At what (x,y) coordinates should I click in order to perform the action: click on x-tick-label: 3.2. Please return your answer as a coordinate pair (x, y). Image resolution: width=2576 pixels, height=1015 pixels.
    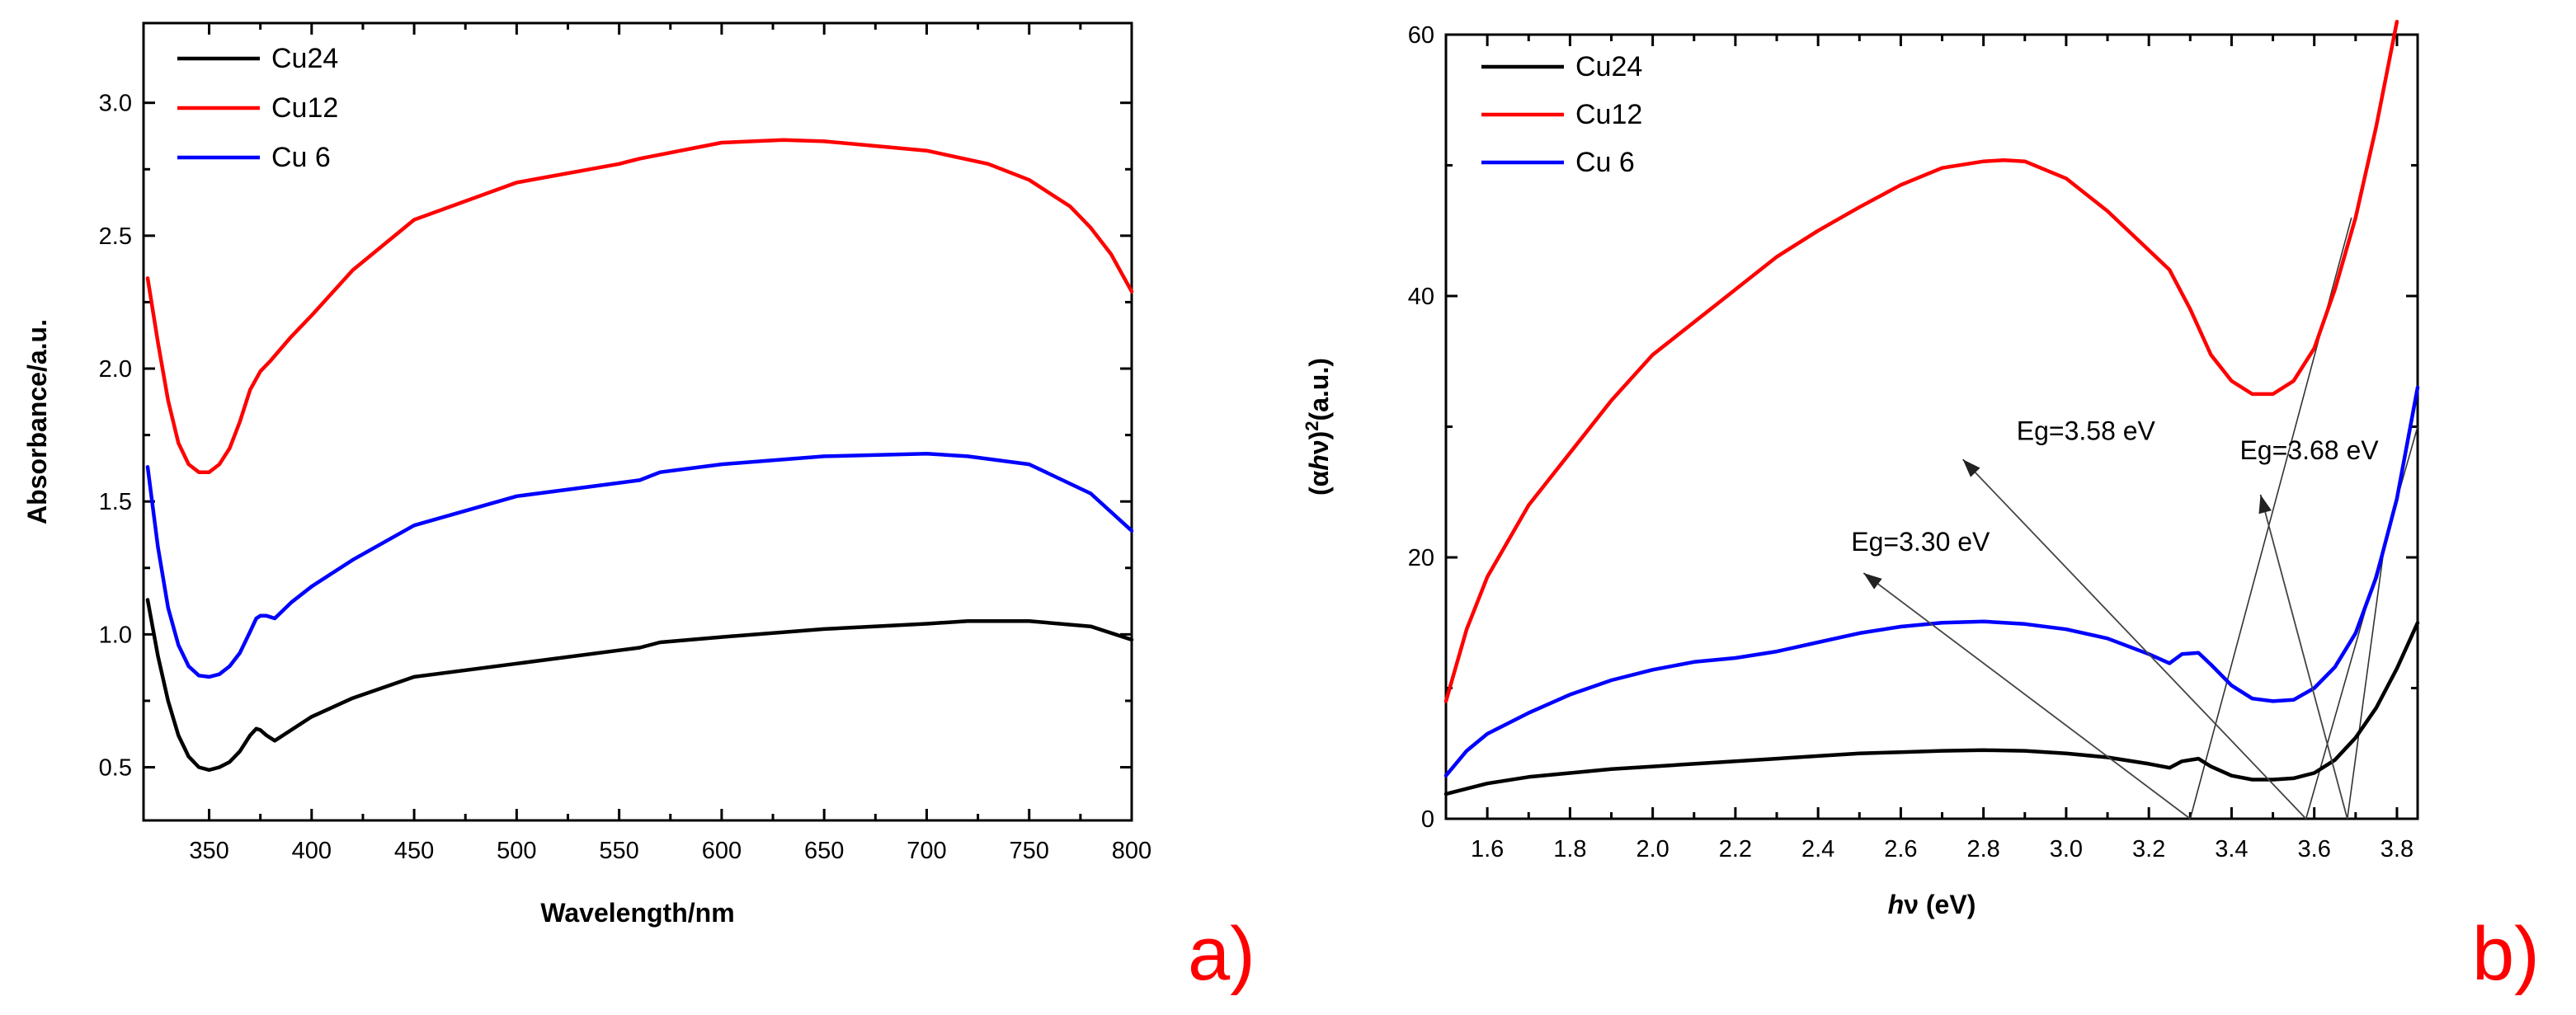
    Looking at the image, I should click on (2148, 849).